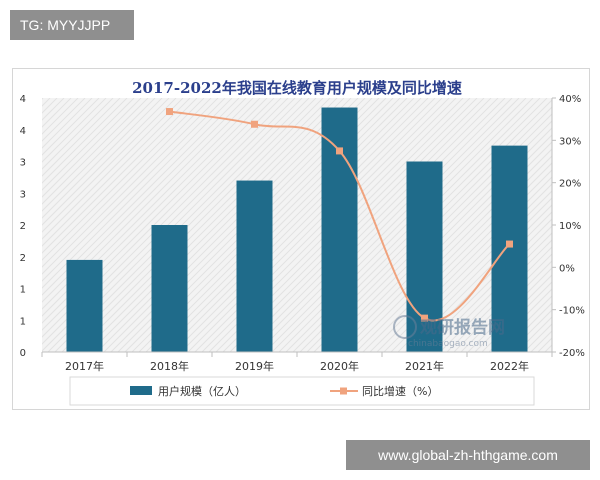  I want to click on url-badge: www.global-zh-hthgame.com, so click(468, 455).